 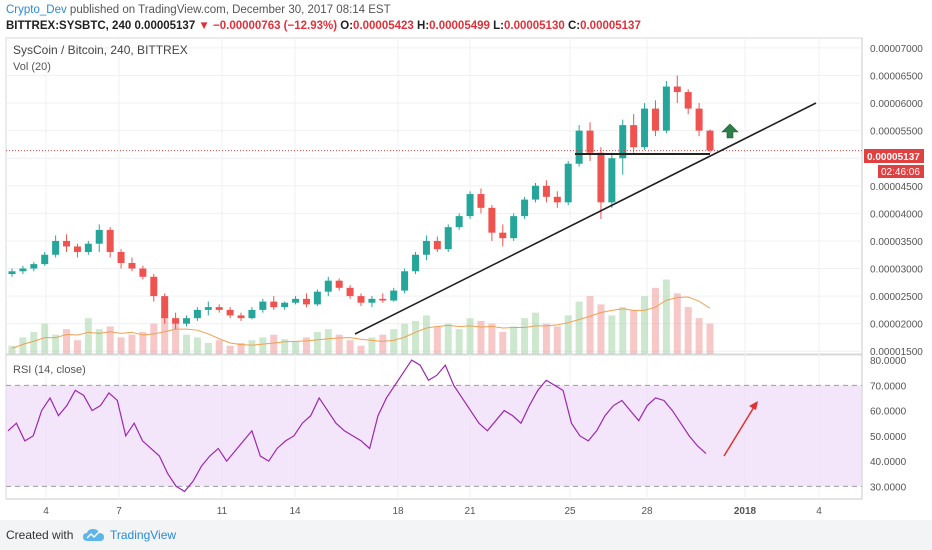 I want to click on countdown-tag, so click(x=901, y=171).